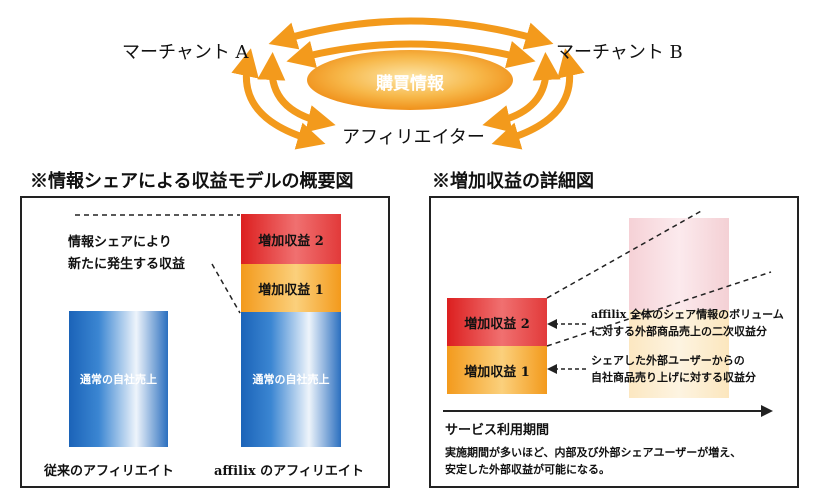 Image resolution: width=820 pixels, height=499 pixels. I want to click on left-dashed-lines, so click(158, 264).